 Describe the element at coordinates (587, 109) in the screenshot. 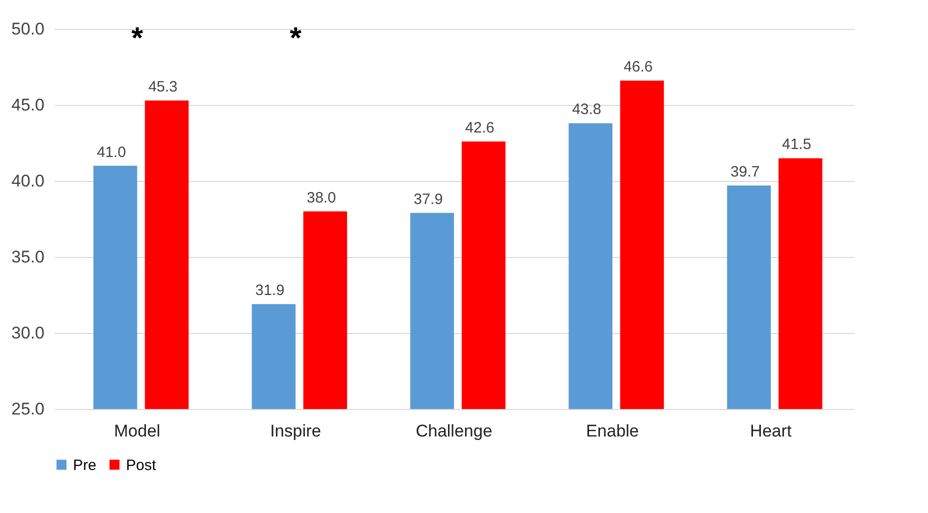

I see `data-label: 43.8` at that location.